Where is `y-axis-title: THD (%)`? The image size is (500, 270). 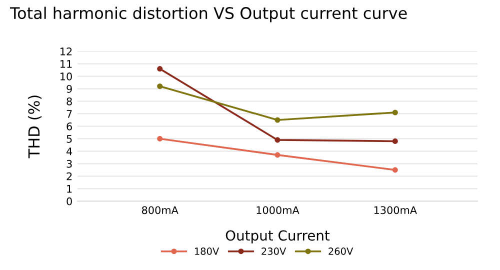 y-axis-title: THD (%) is located at coordinates (35, 127).